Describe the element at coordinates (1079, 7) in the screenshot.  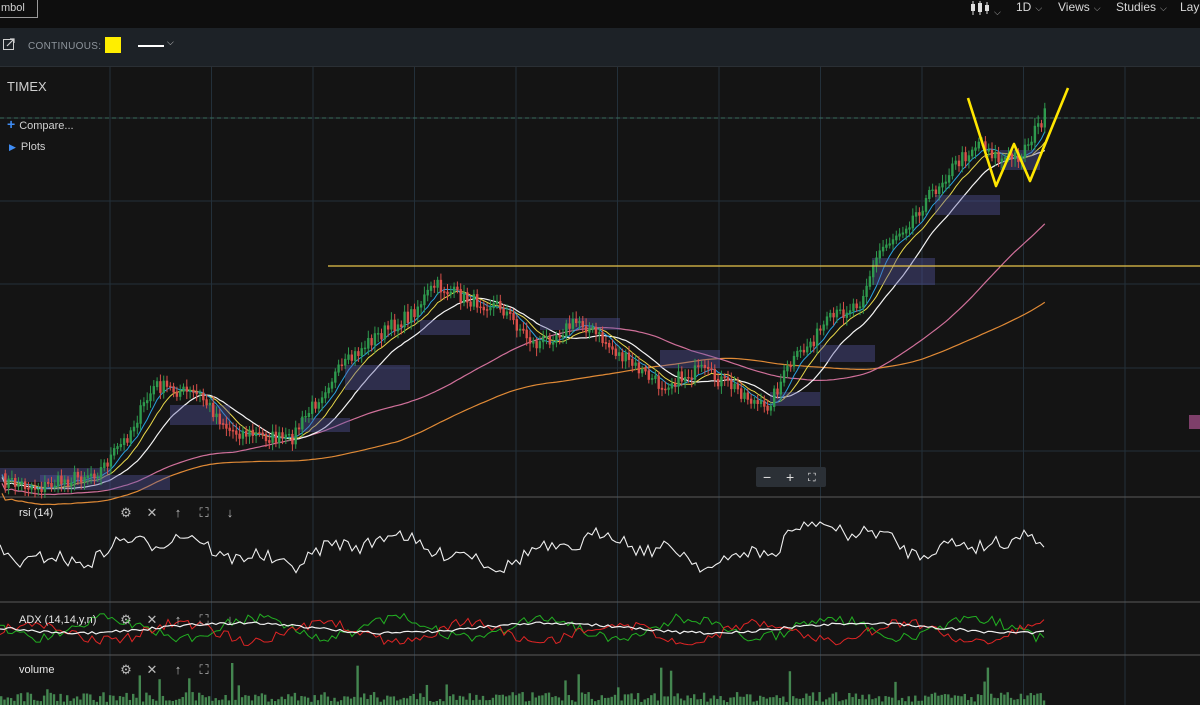
I see `views-dropdown: Views ⌵` at that location.